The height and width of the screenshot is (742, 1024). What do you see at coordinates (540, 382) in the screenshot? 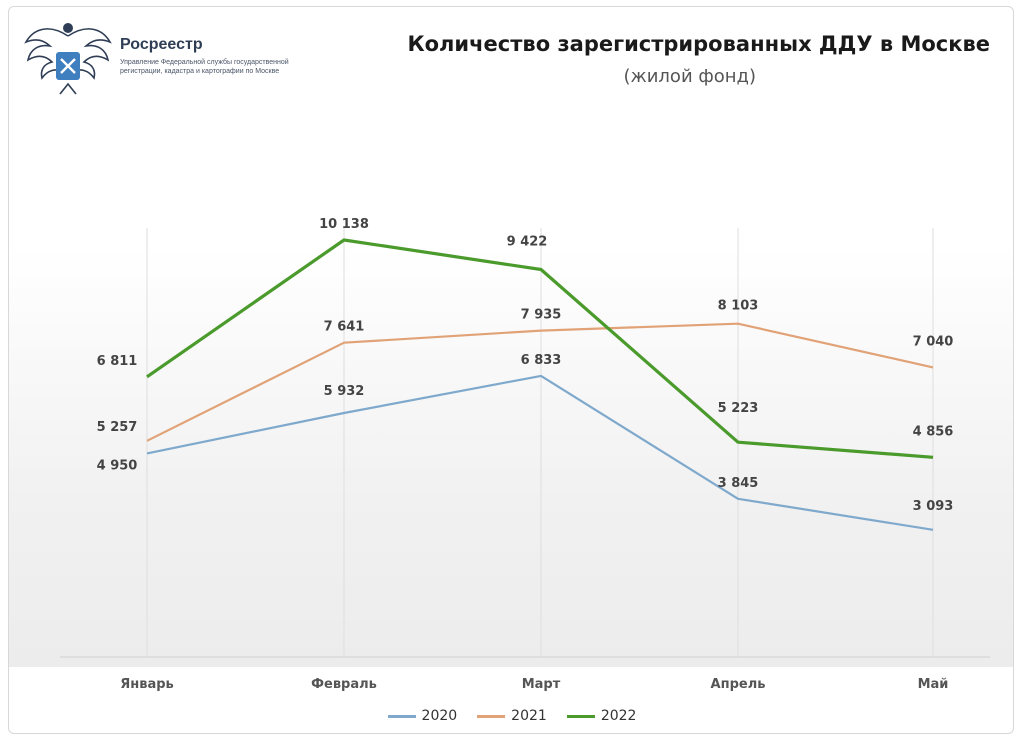
I see `series-line-2021` at bounding box center [540, 382].